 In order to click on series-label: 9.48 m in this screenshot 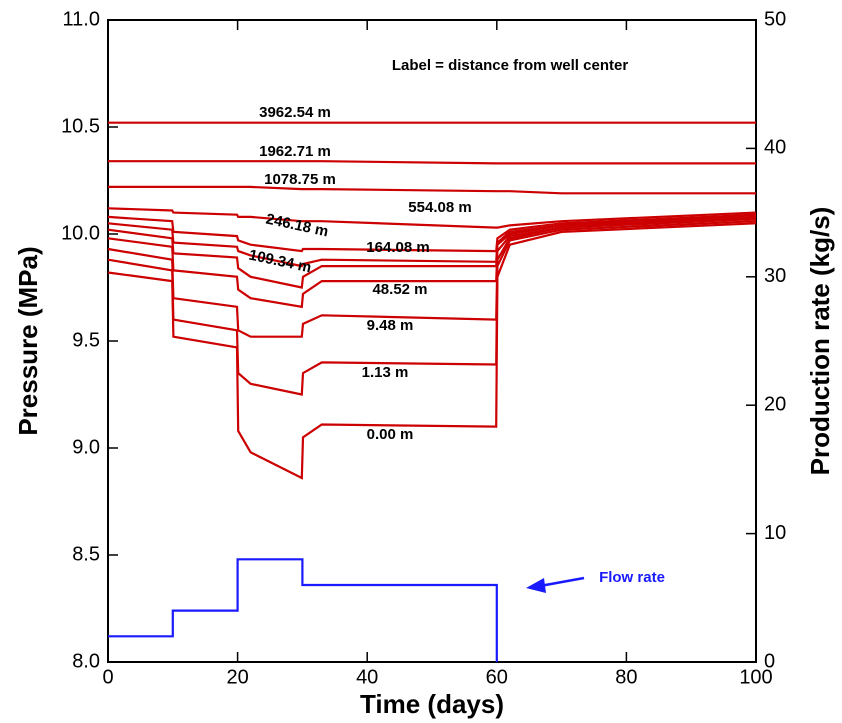, I will do `click(390, 325)`.